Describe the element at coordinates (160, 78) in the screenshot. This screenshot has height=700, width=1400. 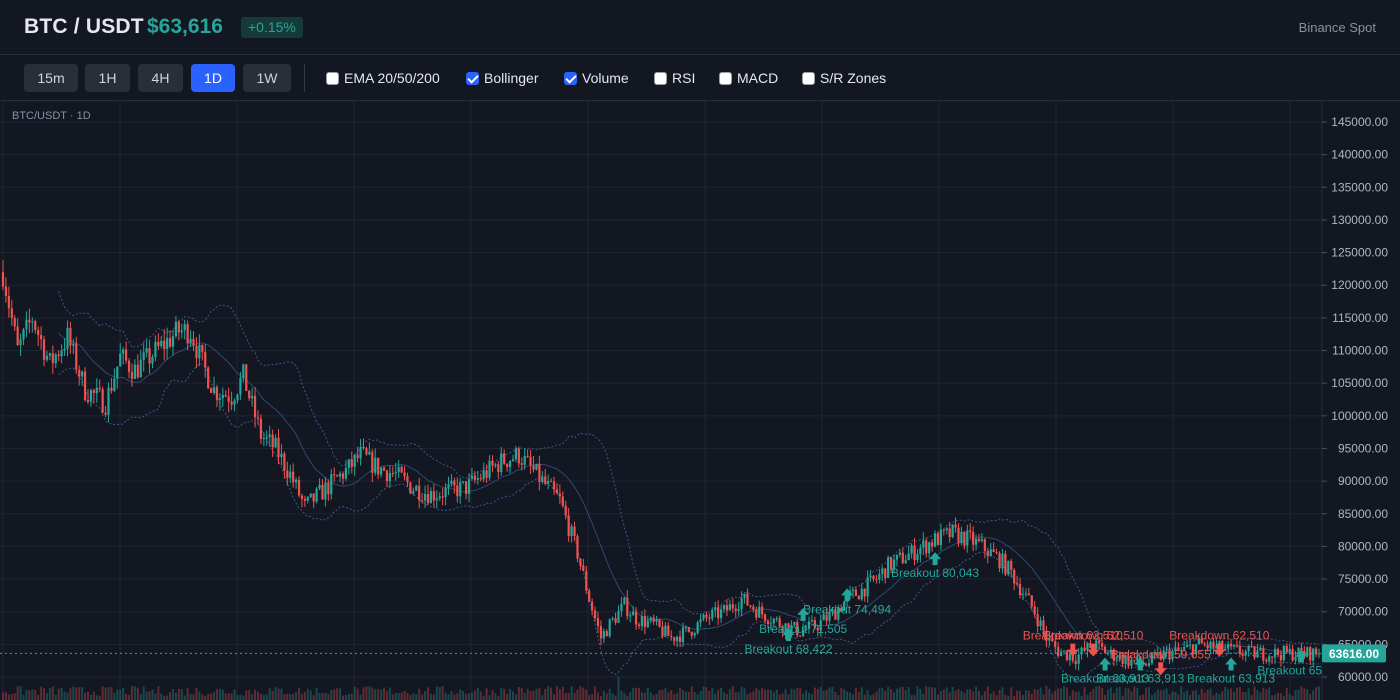
I see `timeframe-4h-button: 4H` at that location.